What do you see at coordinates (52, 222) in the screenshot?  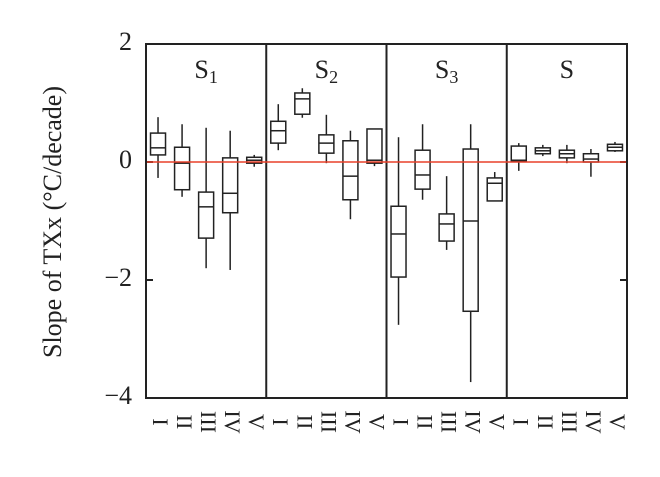 I see `y-axis-label: Slope of TXx (°C/decade)` at bounding box center [52, 222].